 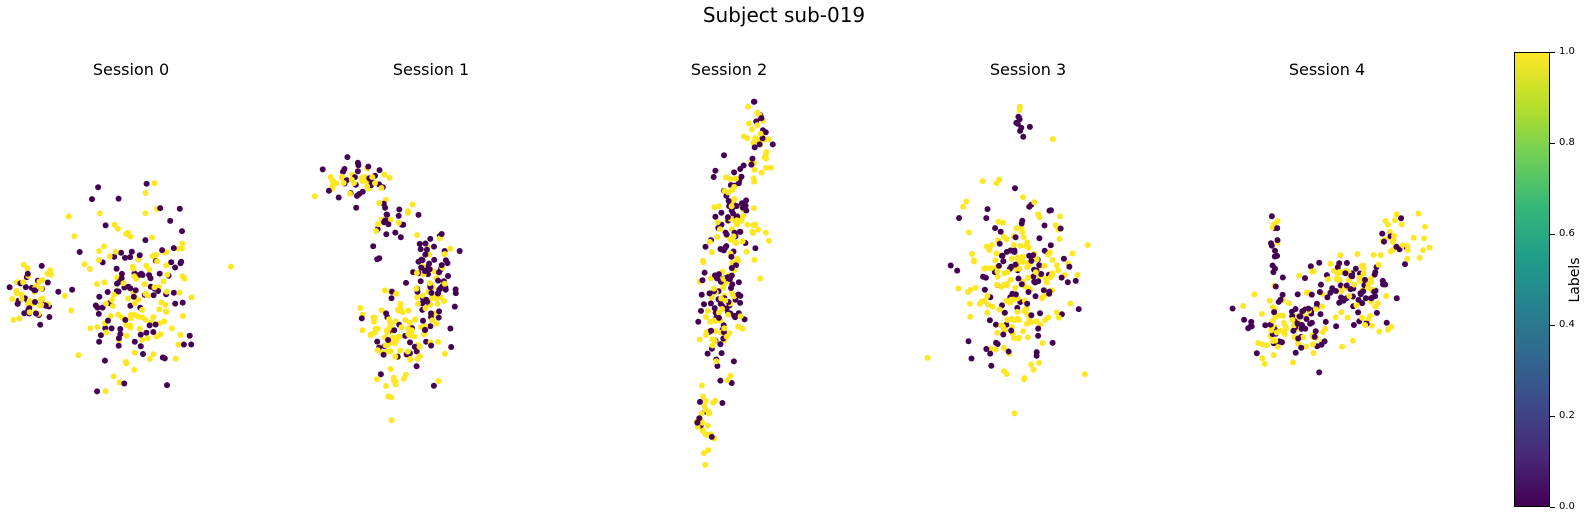 I want to click on panel-title-session-1: Session 1, so click(x=431, y=69).